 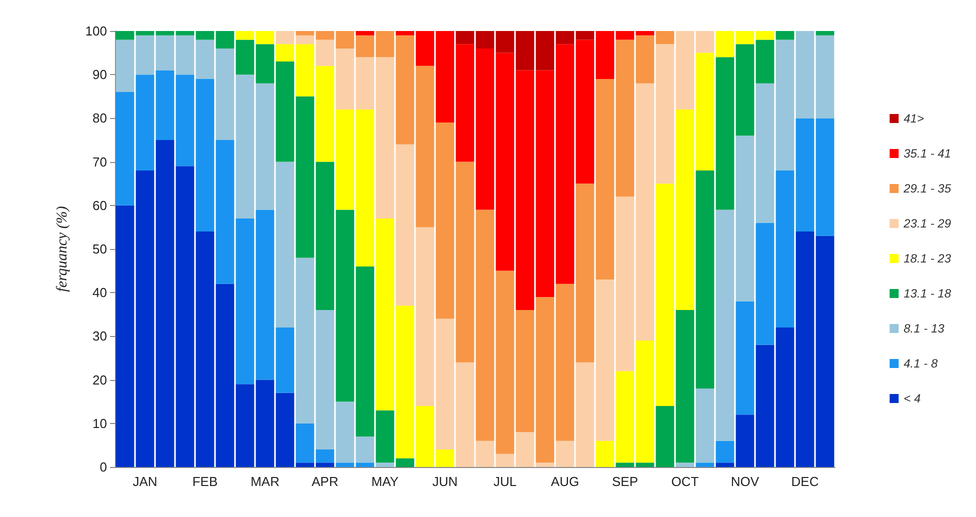 I want to click on x-tick-label: APR, so click(x=325, y=481).